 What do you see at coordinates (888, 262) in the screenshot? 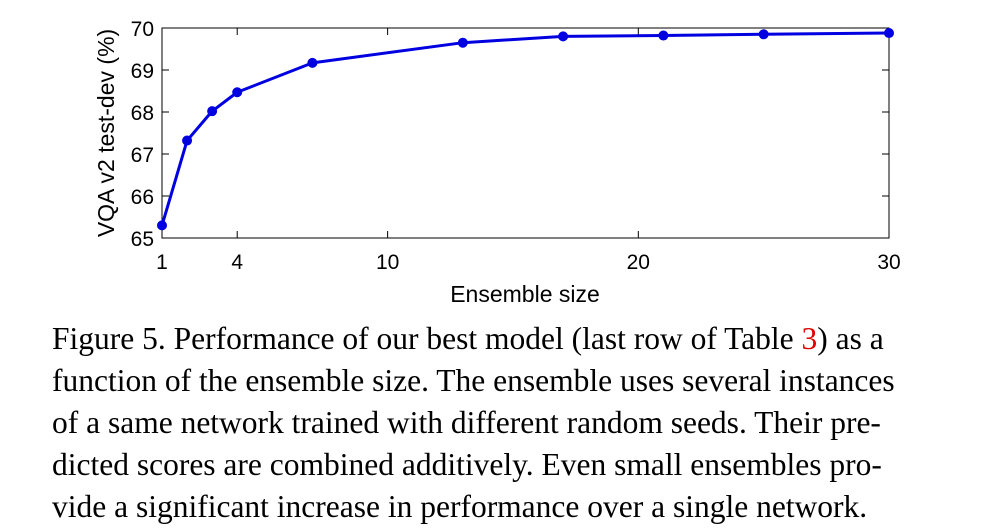
I see `x-tick-label: 30` at bounding box center [888, 262].